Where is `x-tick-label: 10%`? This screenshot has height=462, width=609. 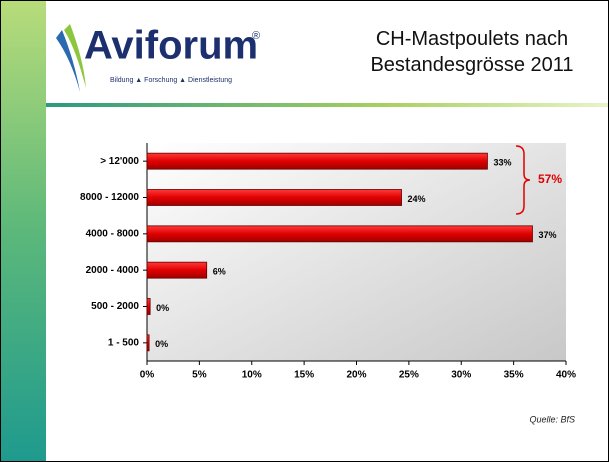 x-tick-label: 10% is located at coordinates (252, 375).